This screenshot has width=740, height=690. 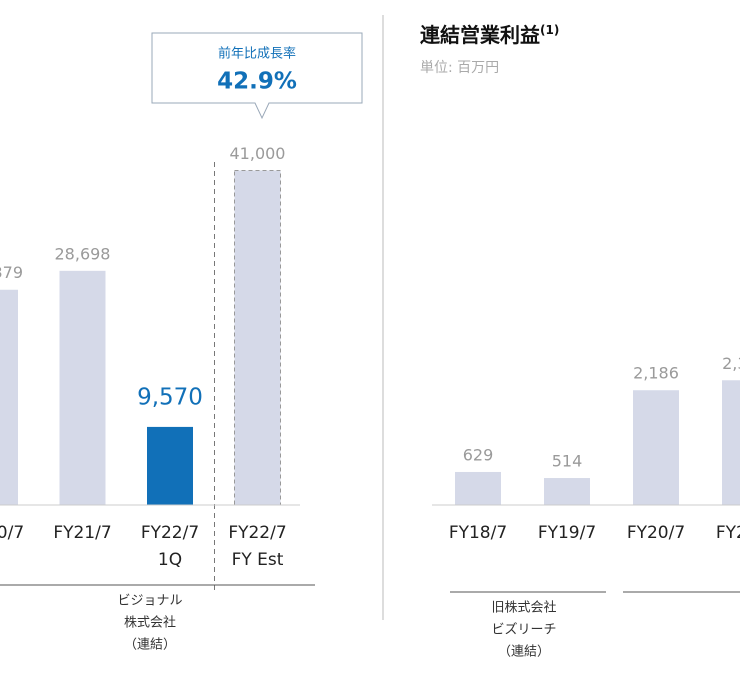 I want to click on x-tick-label: FY18/7, so click(x=478, y=533).